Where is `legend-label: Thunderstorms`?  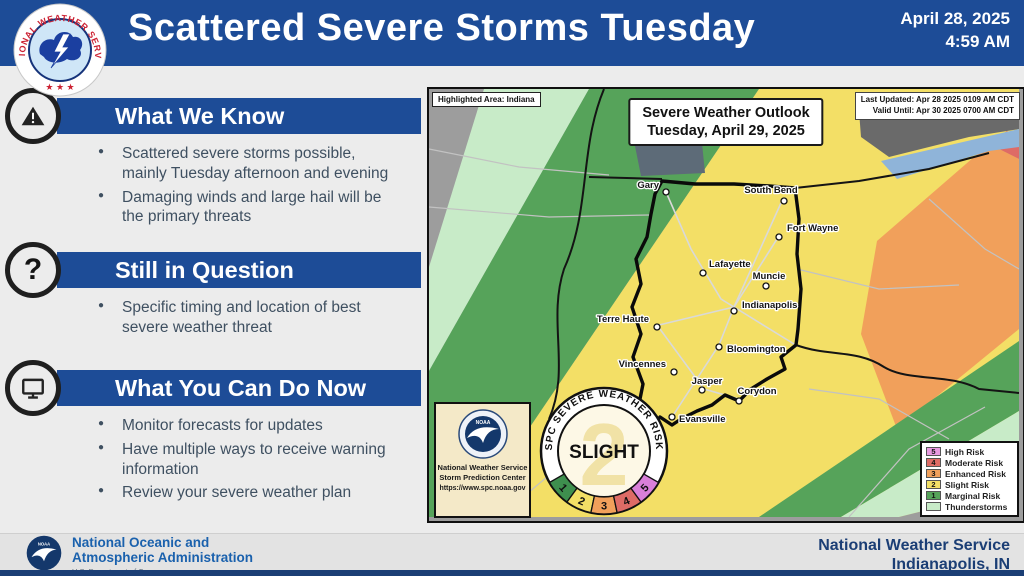 legend-label: Thunderstorms is located at coordinates (976, 506).